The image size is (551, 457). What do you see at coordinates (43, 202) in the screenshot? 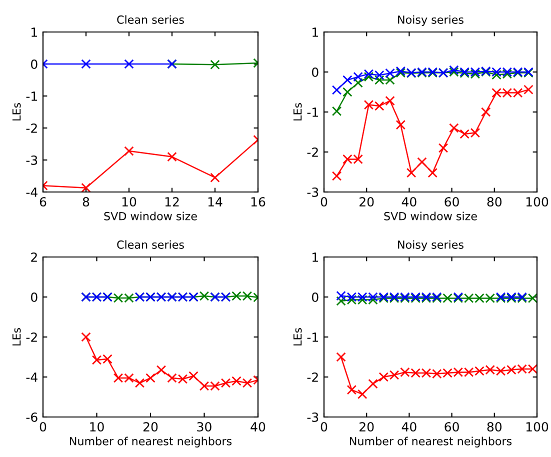
I see `x-tick-label: 6` at bounding box center [43, 202].